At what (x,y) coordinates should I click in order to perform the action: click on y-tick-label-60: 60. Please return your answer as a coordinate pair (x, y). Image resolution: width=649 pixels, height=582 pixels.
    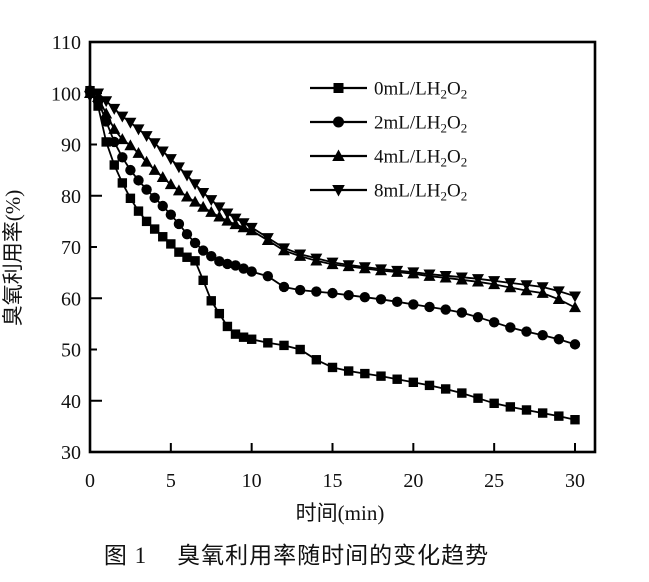
    Looking at the image, I should click on (71, 299).